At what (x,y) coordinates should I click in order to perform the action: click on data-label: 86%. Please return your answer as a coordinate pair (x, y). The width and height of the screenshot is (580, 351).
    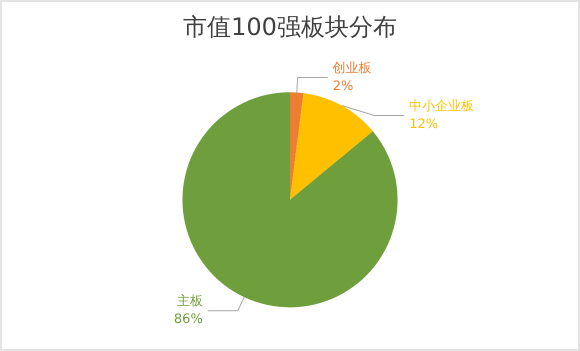
    Looking at the image, I should click on (188, 320).